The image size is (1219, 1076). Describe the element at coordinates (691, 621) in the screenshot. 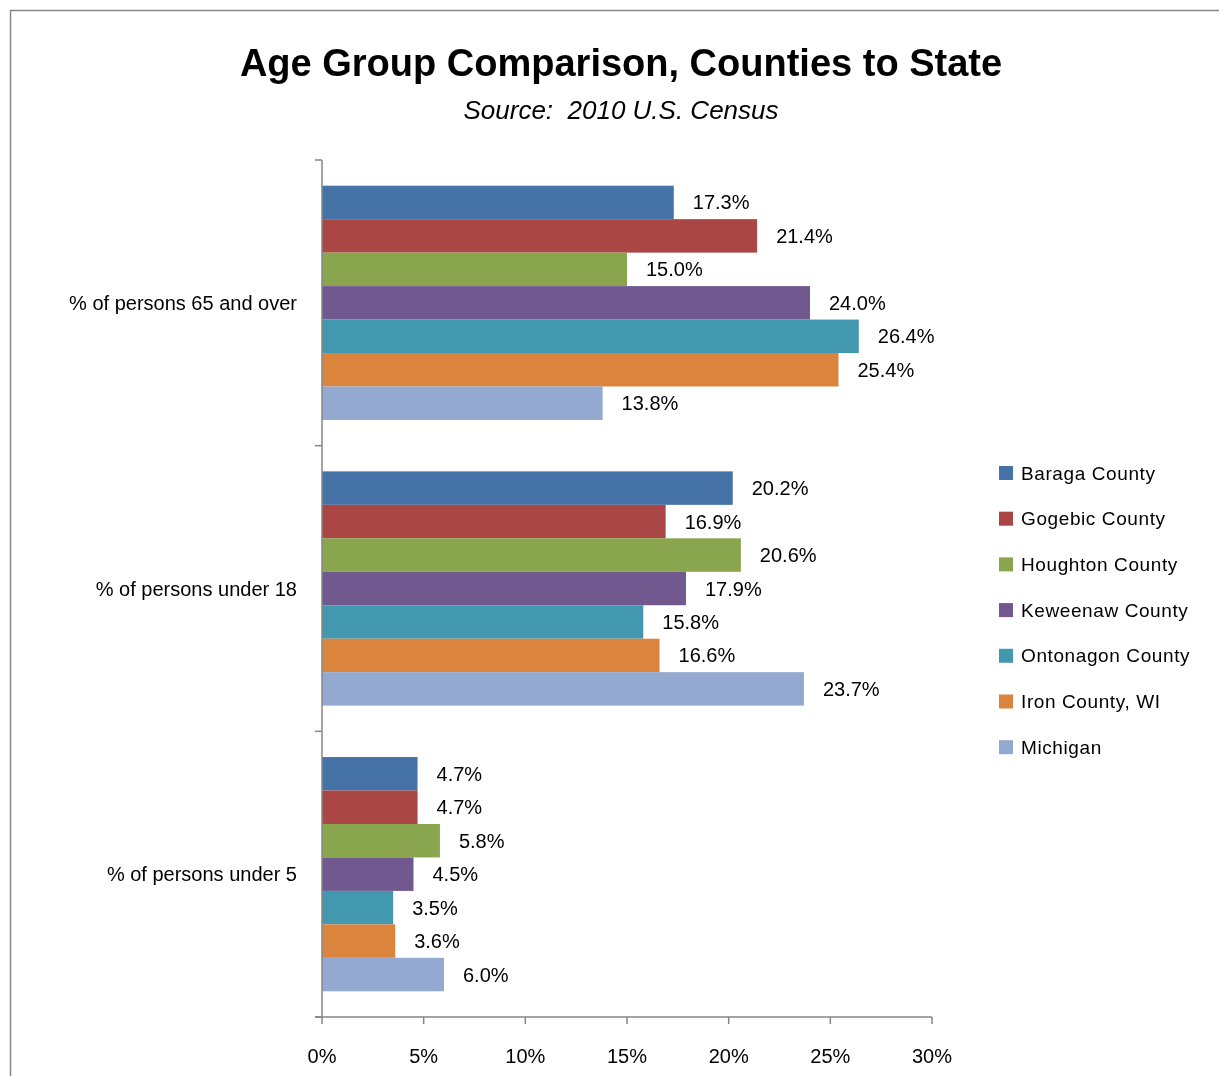

I see `data-label: 15.8%` at that location.